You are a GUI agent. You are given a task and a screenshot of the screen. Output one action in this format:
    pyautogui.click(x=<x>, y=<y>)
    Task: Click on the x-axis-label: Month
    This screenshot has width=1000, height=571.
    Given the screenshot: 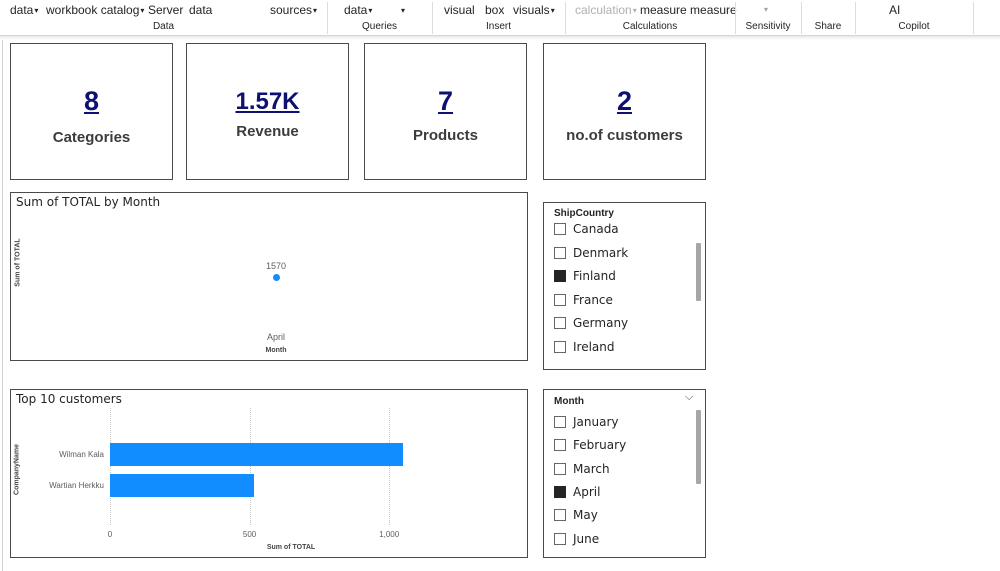 What is the action you would take?
    pyautogui.click(x=276, y=350)
    